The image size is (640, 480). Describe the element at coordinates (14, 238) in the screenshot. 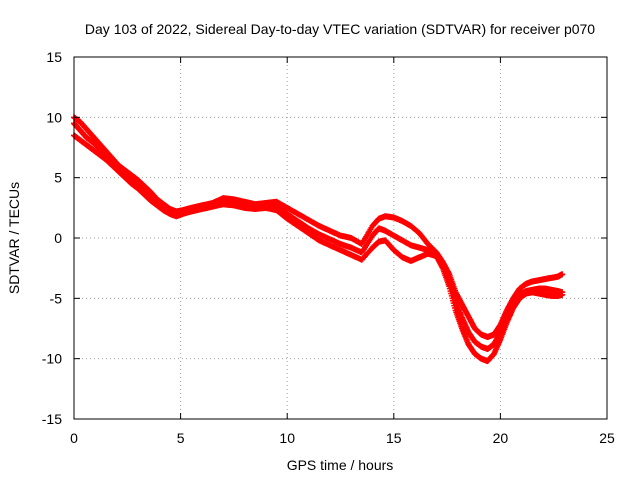

I see `y-axis-label: SDTVAR / TECUs` at that location.